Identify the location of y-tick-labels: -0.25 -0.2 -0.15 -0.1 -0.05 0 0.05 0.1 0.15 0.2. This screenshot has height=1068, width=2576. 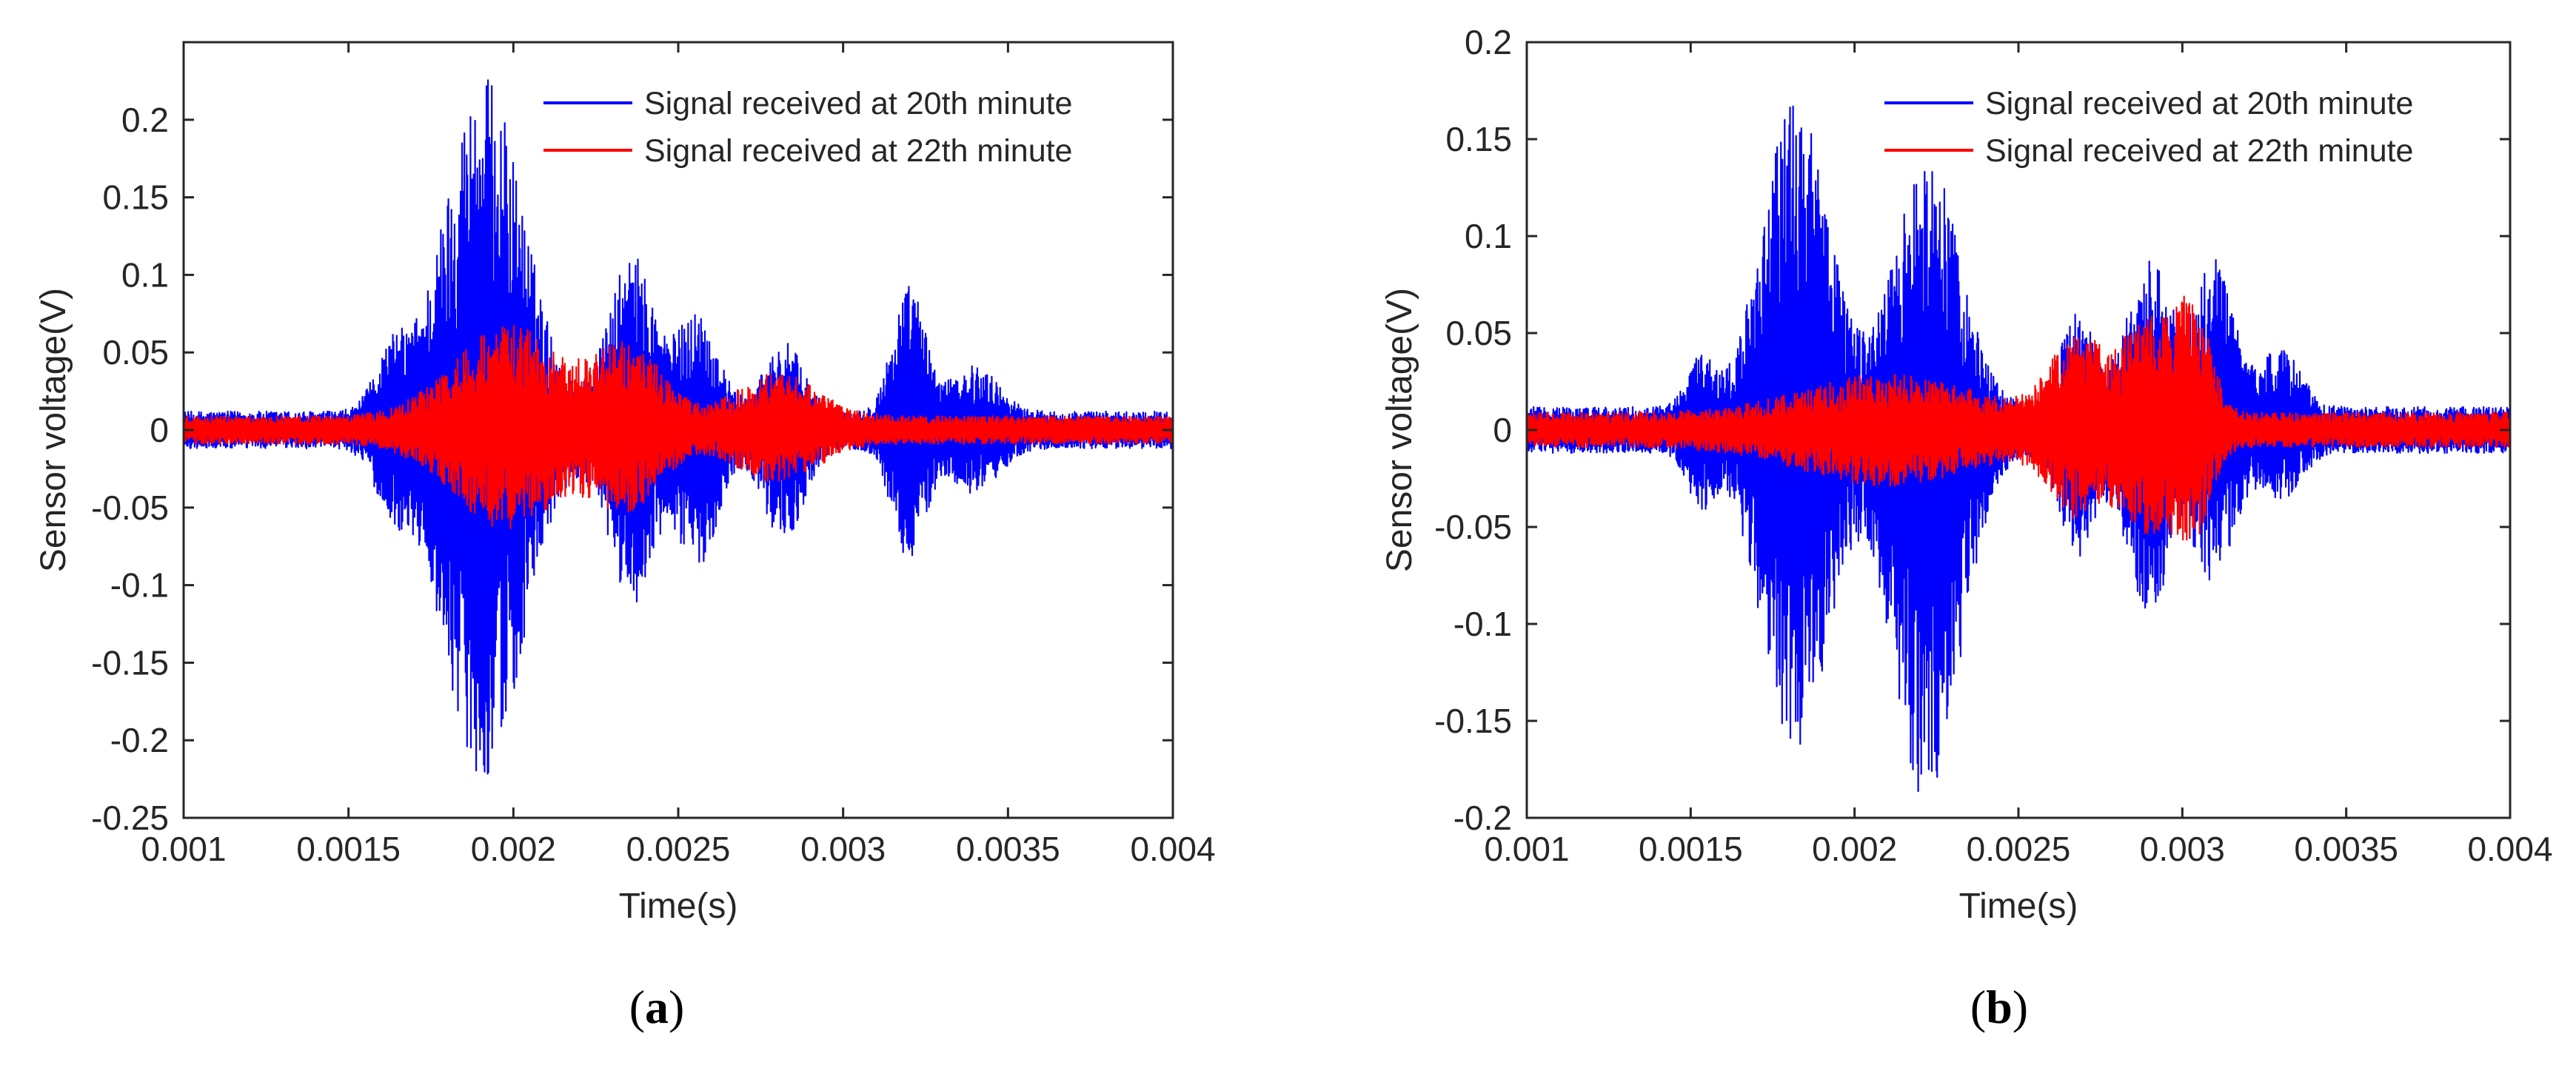
(130, 469).